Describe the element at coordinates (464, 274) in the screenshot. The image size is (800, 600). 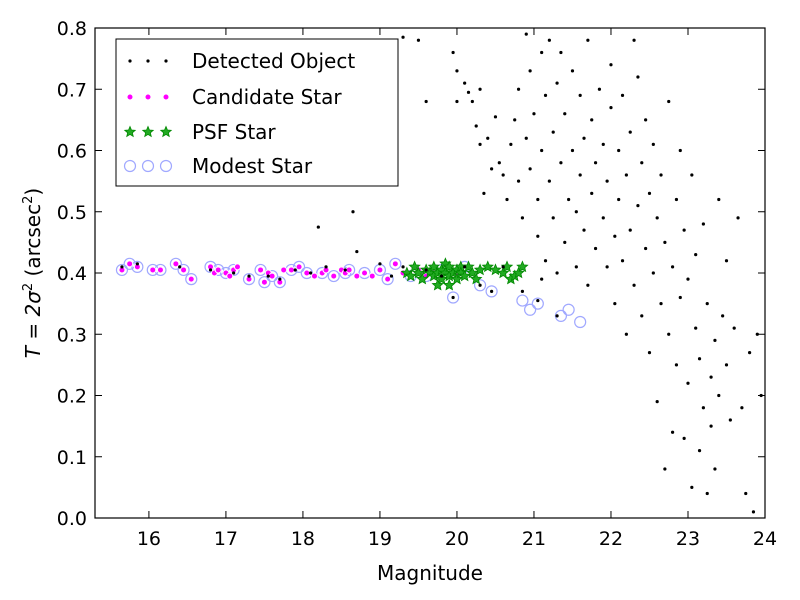
I see `series-psf-star` at that location.